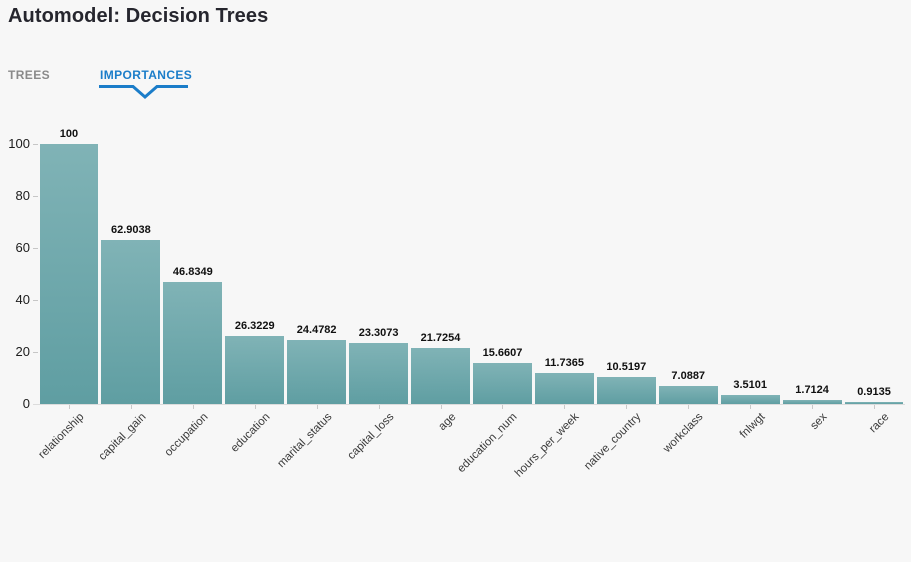 The width and height of the screenshot is (911, 562). What do you see at coordinates (29, 75) in the screenshot?
I see `tab-trees: TREES` at bounding box center [29, 75].